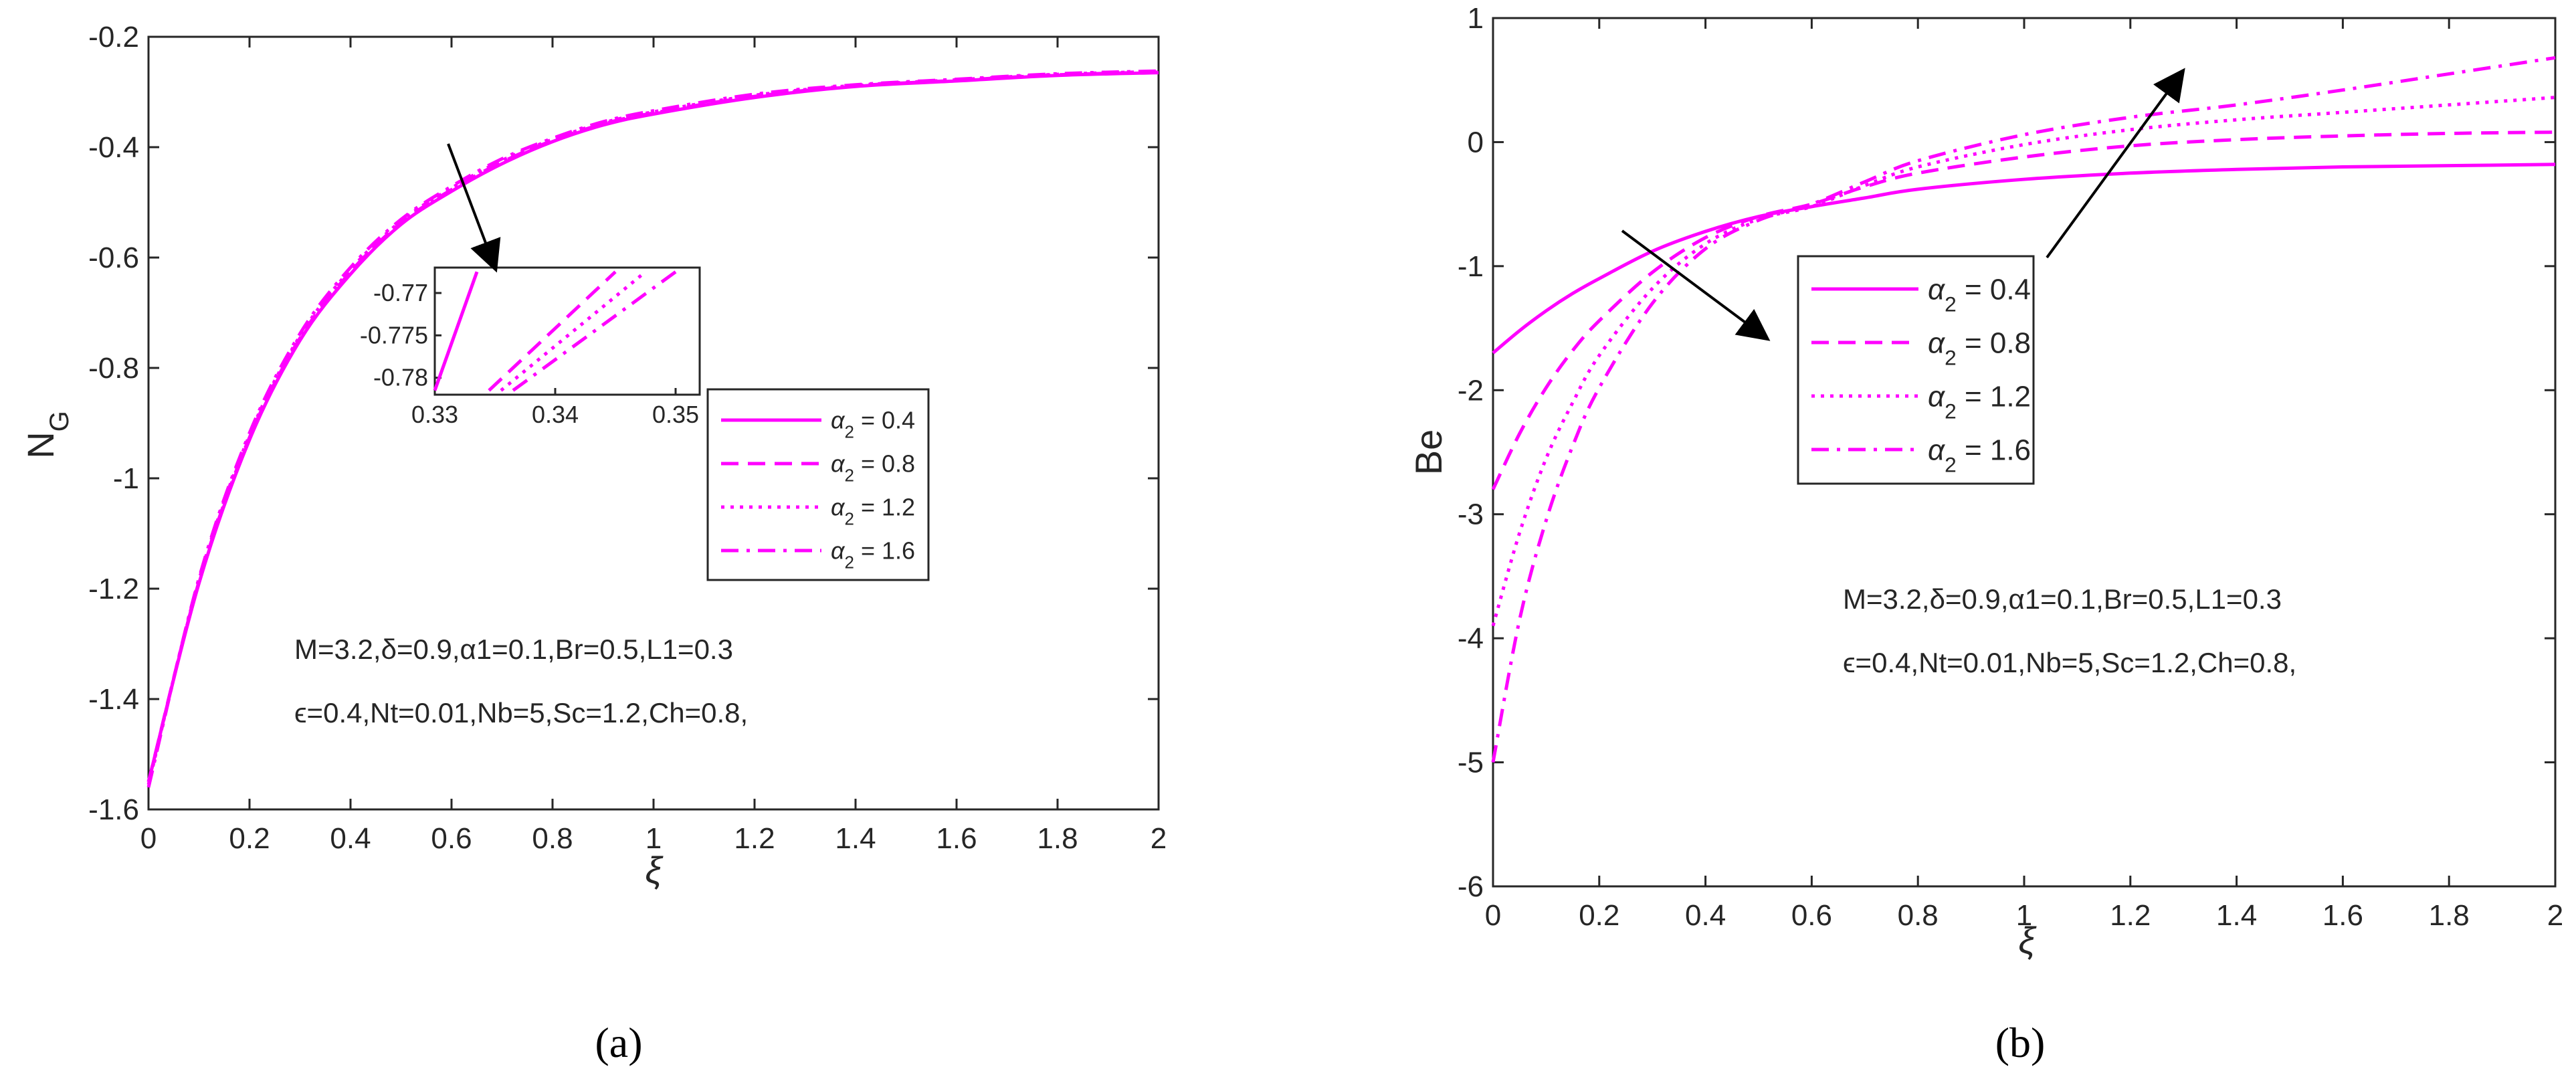 The image size is (2576, 1073). I want to click on inset-line-solid, so click(456, 331).